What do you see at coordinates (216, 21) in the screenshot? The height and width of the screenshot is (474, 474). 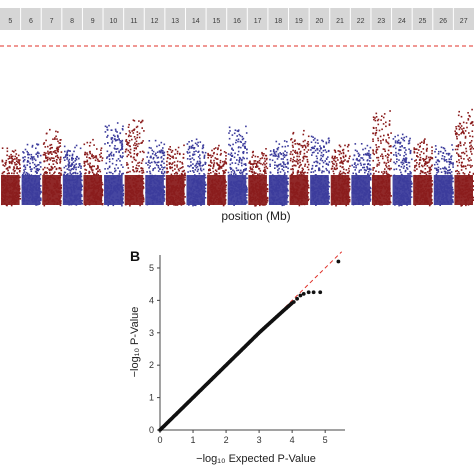 I see `chromosome-label: 15` at bounding box center [216, 21].